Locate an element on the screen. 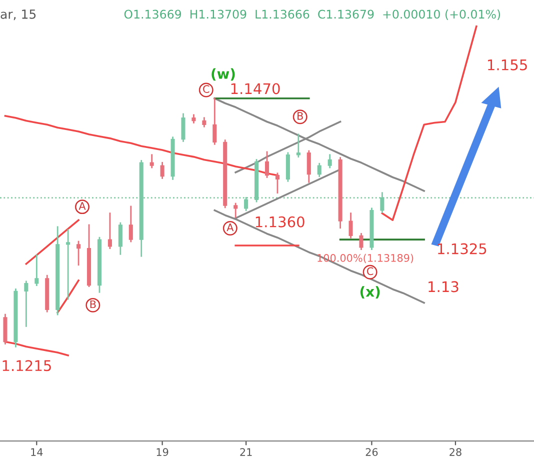  text: O1.13669 H1.13709 L1.13666 C1.13679 +0.00010 (+0.01%) is located at coordinates (312, 15).